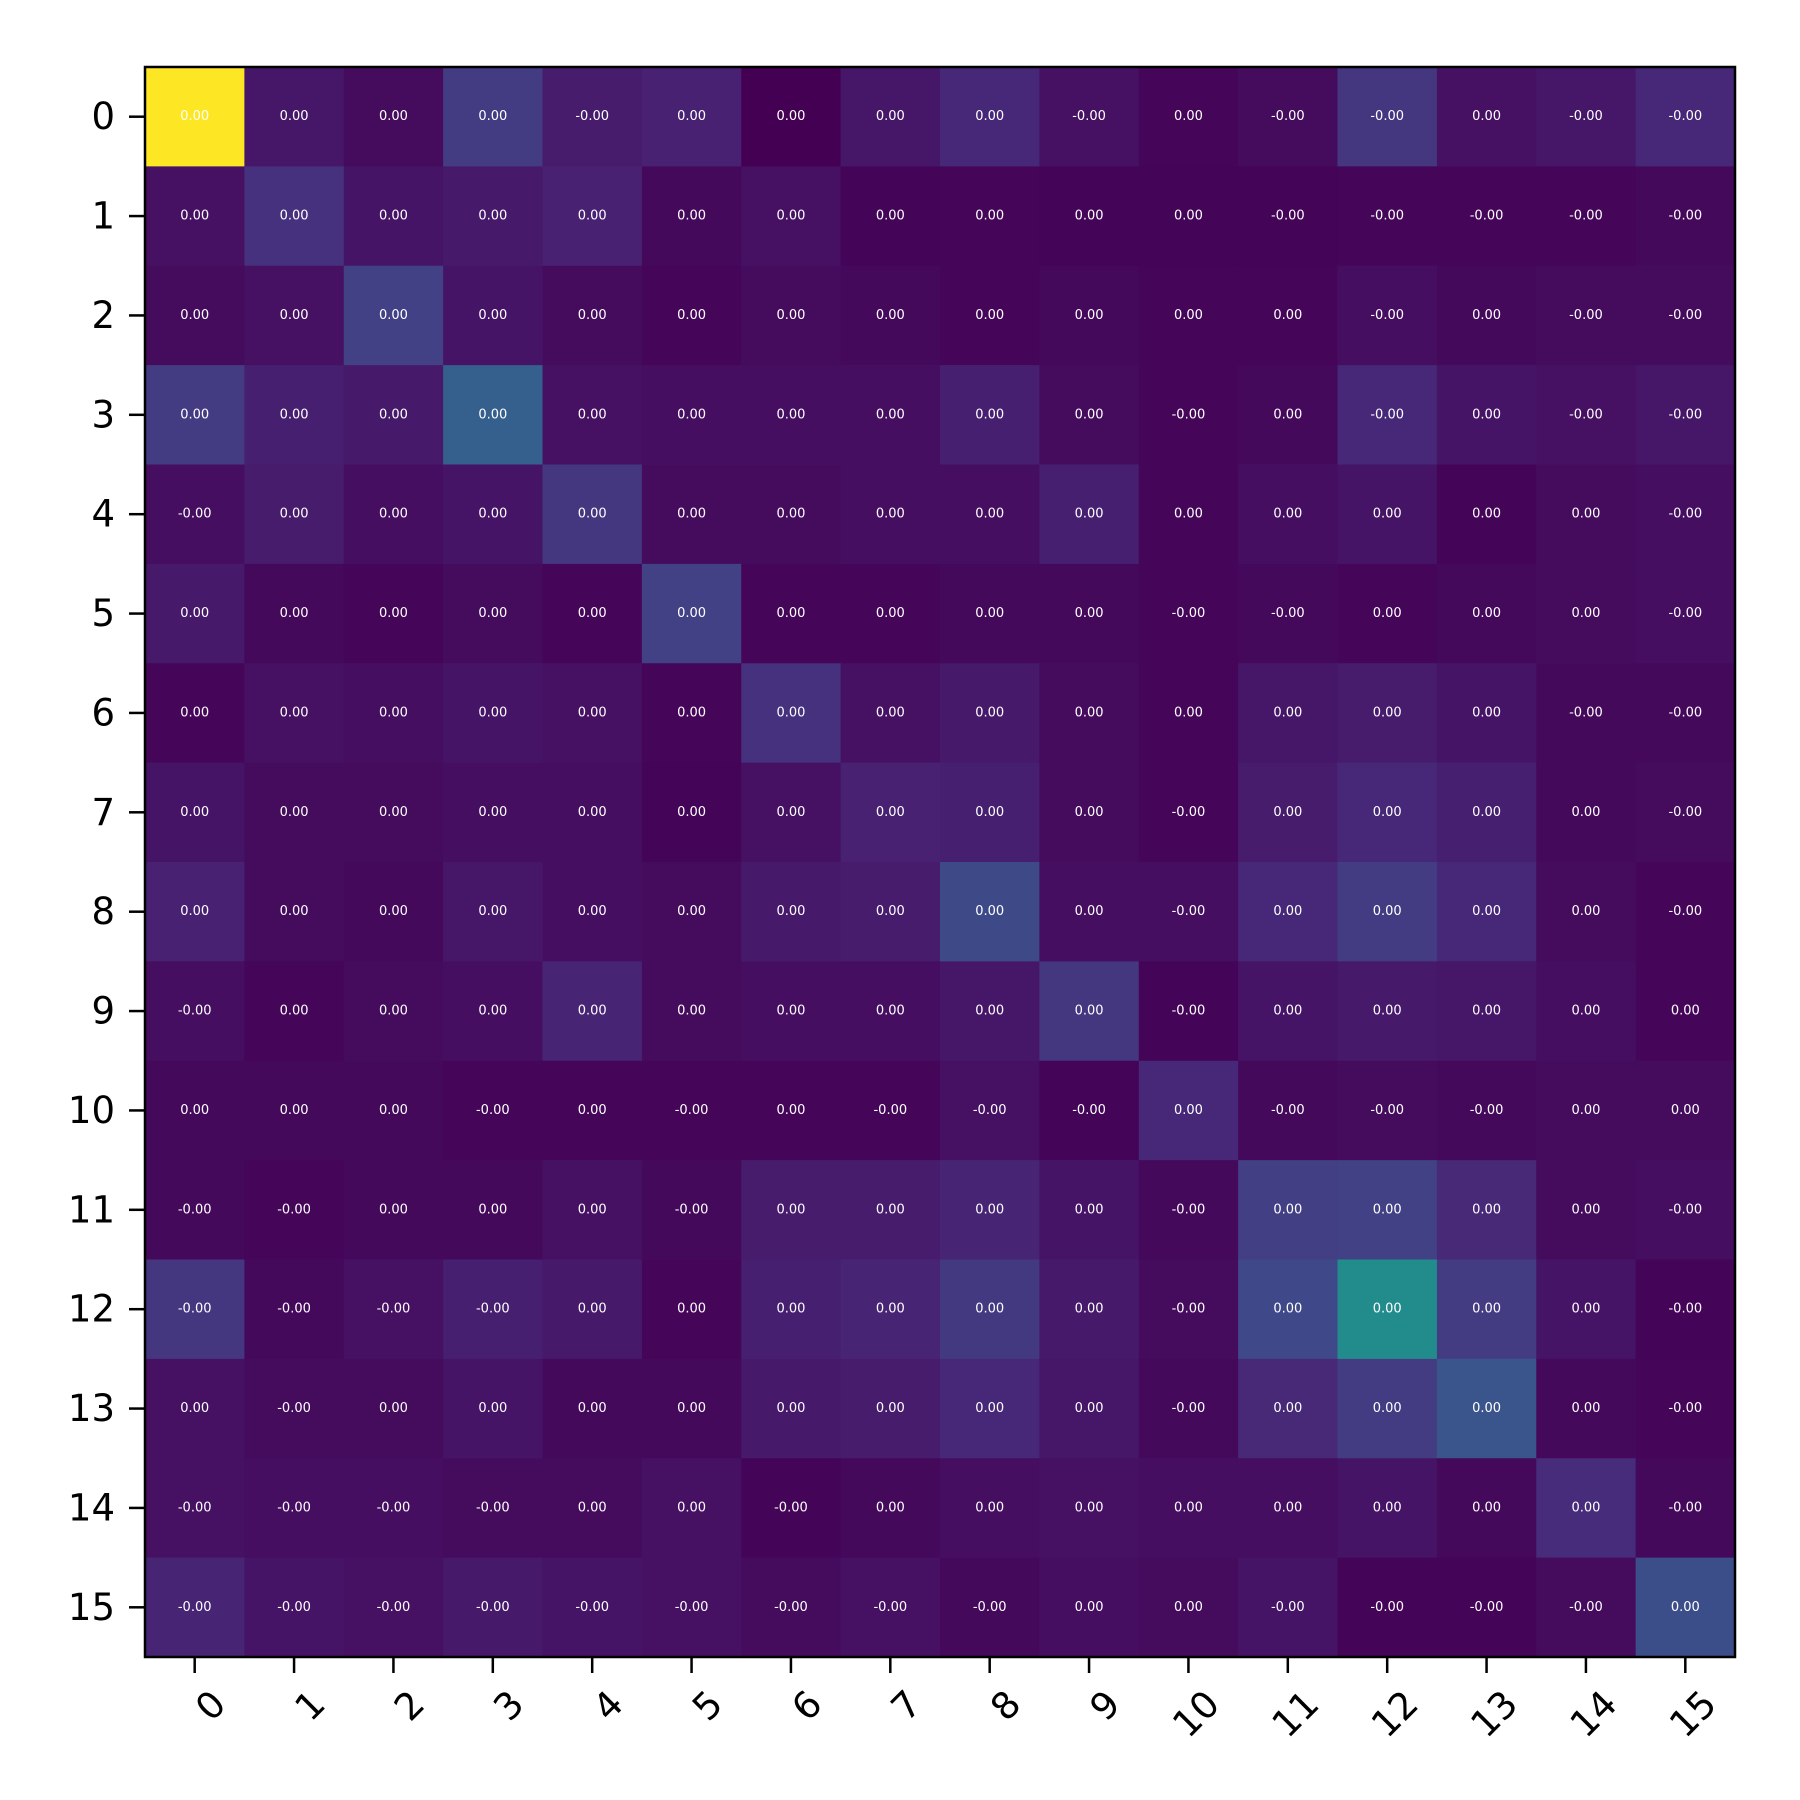 The width and height of the screenshot is (1800, 1800). What do you see at coordinates (989, 1408) in the screenshot?
I see `cell-value-label-13-8: 0.00` at bounding box center [989, 1408].